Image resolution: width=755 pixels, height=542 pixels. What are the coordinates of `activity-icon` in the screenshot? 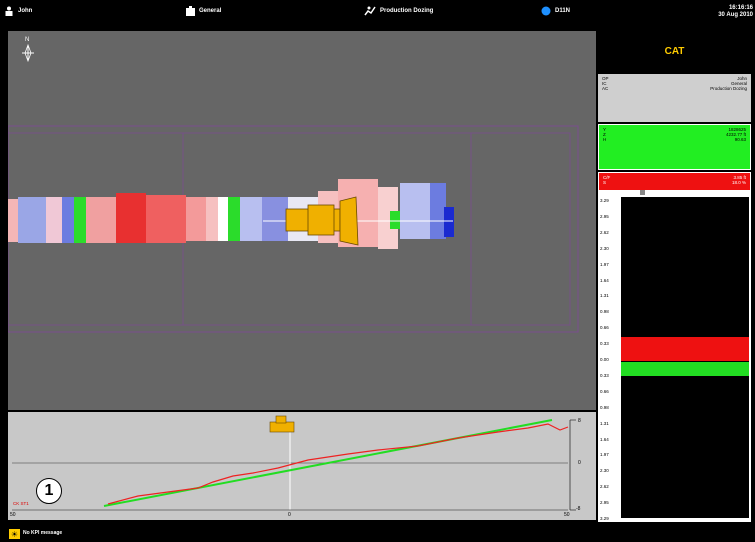 It's located at (370, 11).